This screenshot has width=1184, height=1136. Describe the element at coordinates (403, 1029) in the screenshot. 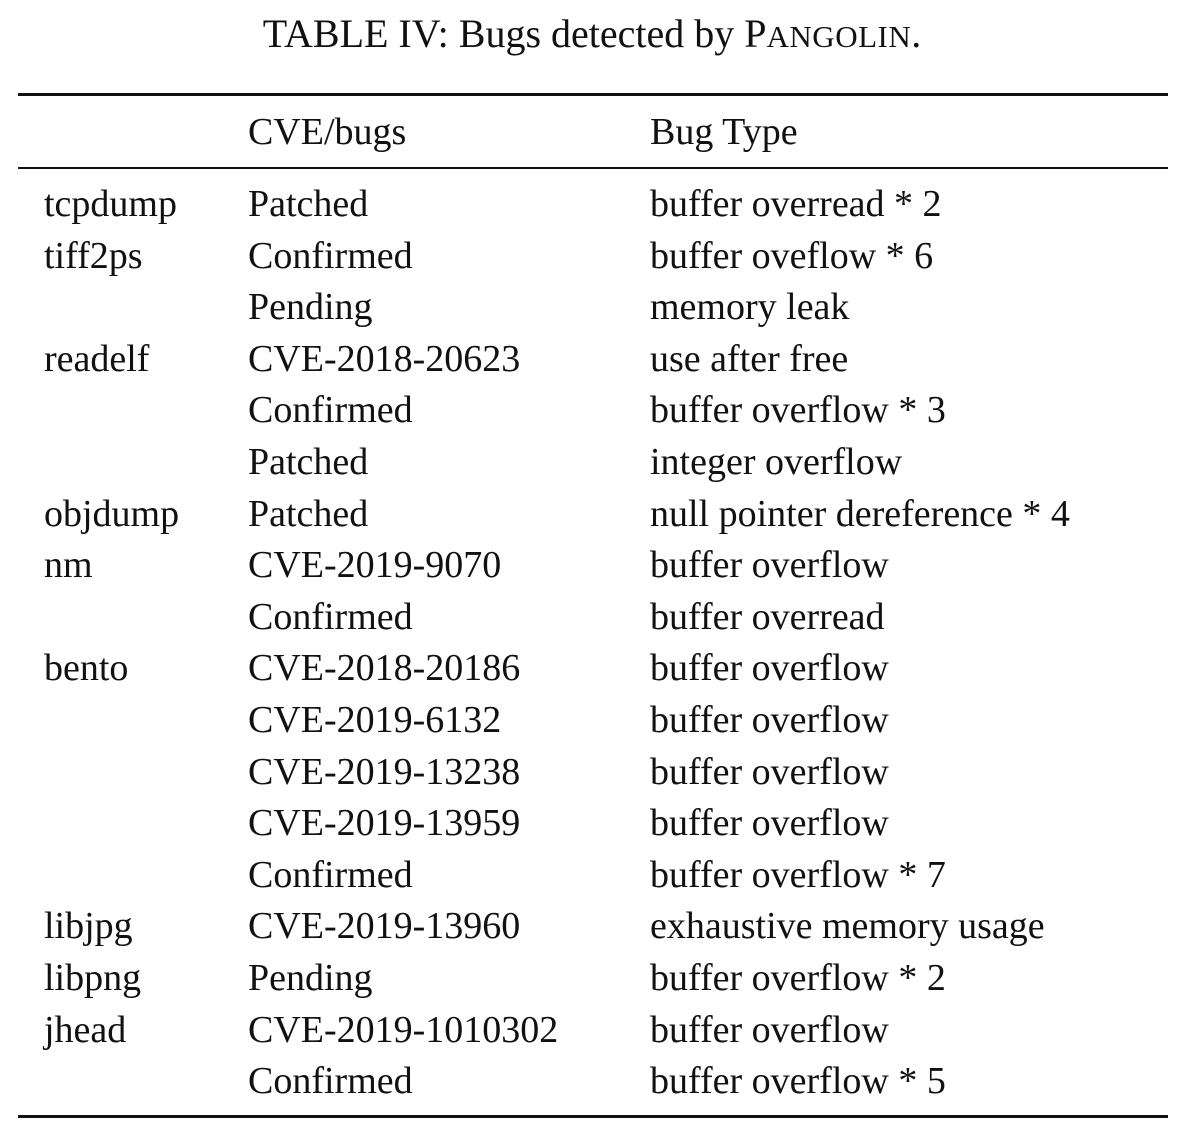

I see `cell-status: CVE-2019-1010302` at that location.